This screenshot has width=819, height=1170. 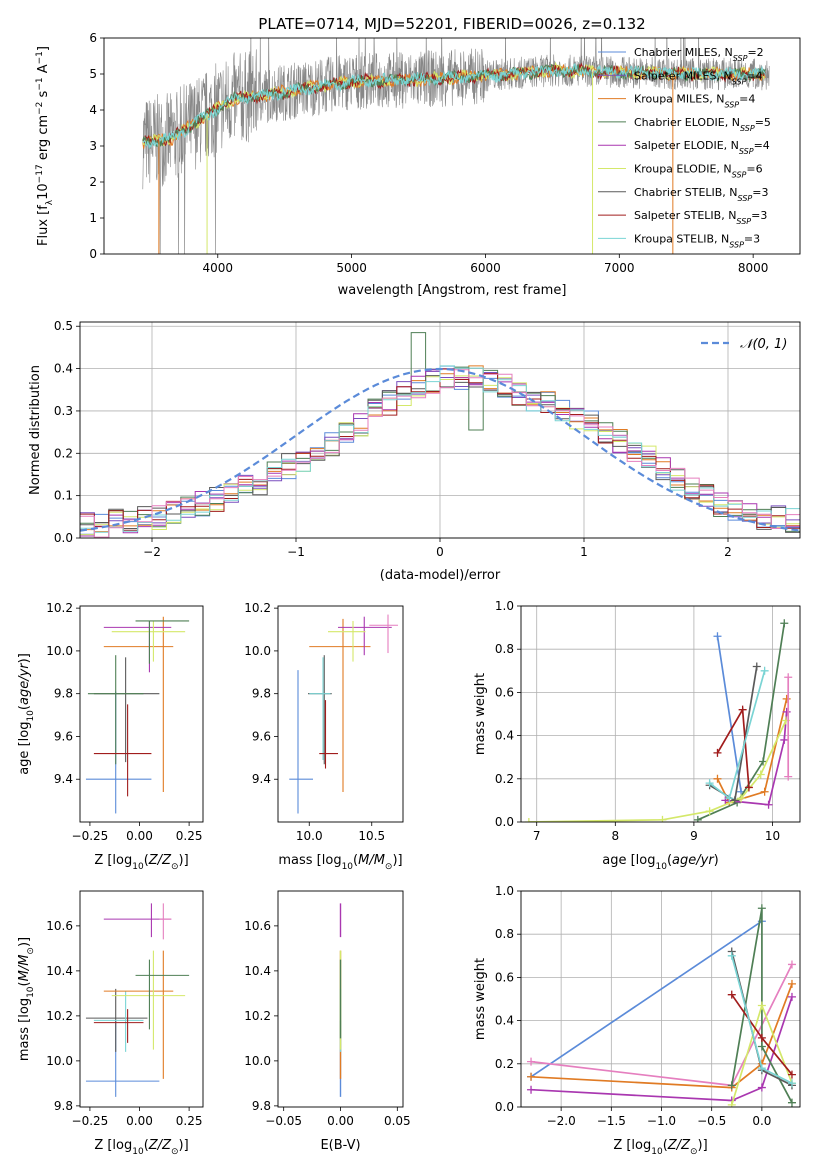 What do you see at coordinates (679, 99) in the screenshot?
I see `legend-name: Kroupa MILES, N` at bounding box center [679, 99].